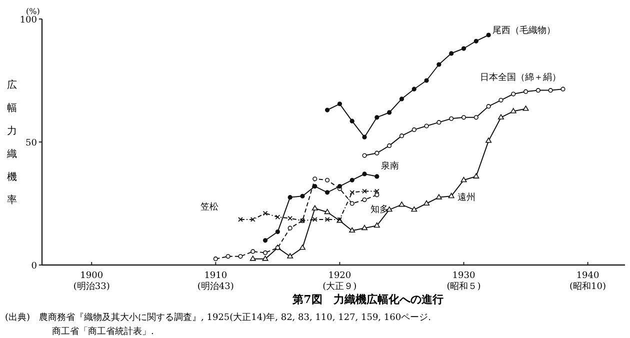 Image resolution: width=630 pixels, height=338 pixels. What do you see at coordinates (103, 331) in the screenshot?
I see `text: 商工省「商工省統計表」.` at bounding box center [103, 331].